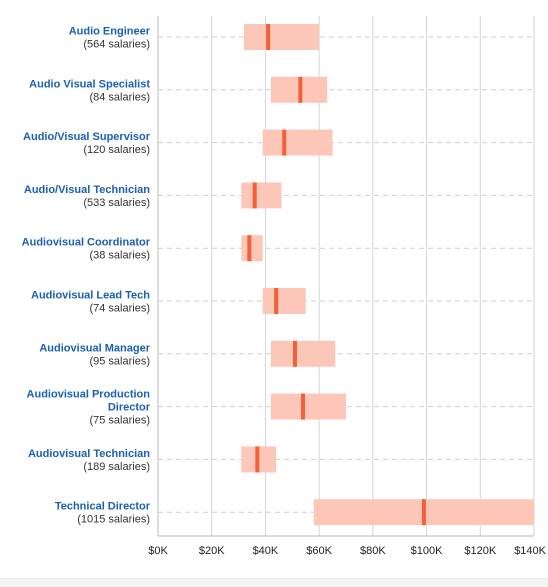 The height and width of the screenshot is (587, 548). What do you see at coordinates (347, 546) in the screenshot?
I see `x-axis: $0K $20K $40K $60K $80K $100K $120K $140K` at bounding box center [347, 546].